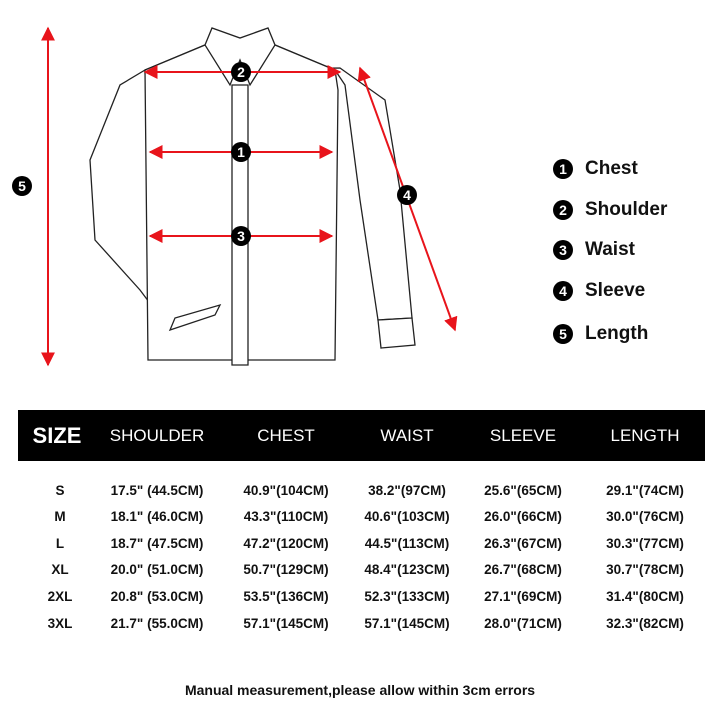  What do you see at coordinates (523, 543) in the screenshot?
I see `cell-sleeve: 26.3"(67CM)` at bounding box center [523, 543].